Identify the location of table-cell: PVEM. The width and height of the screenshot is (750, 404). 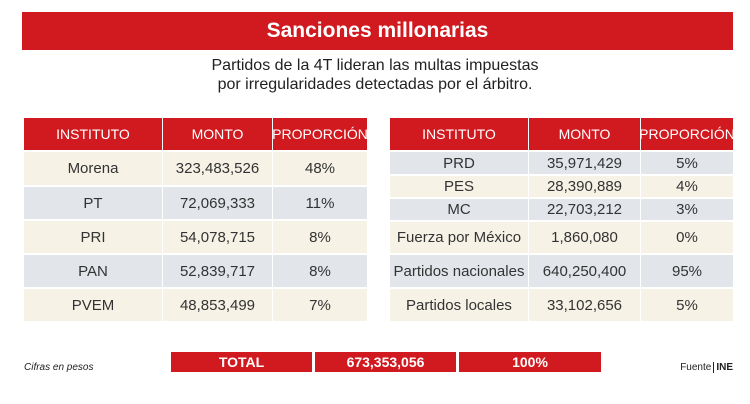
(93, 305).